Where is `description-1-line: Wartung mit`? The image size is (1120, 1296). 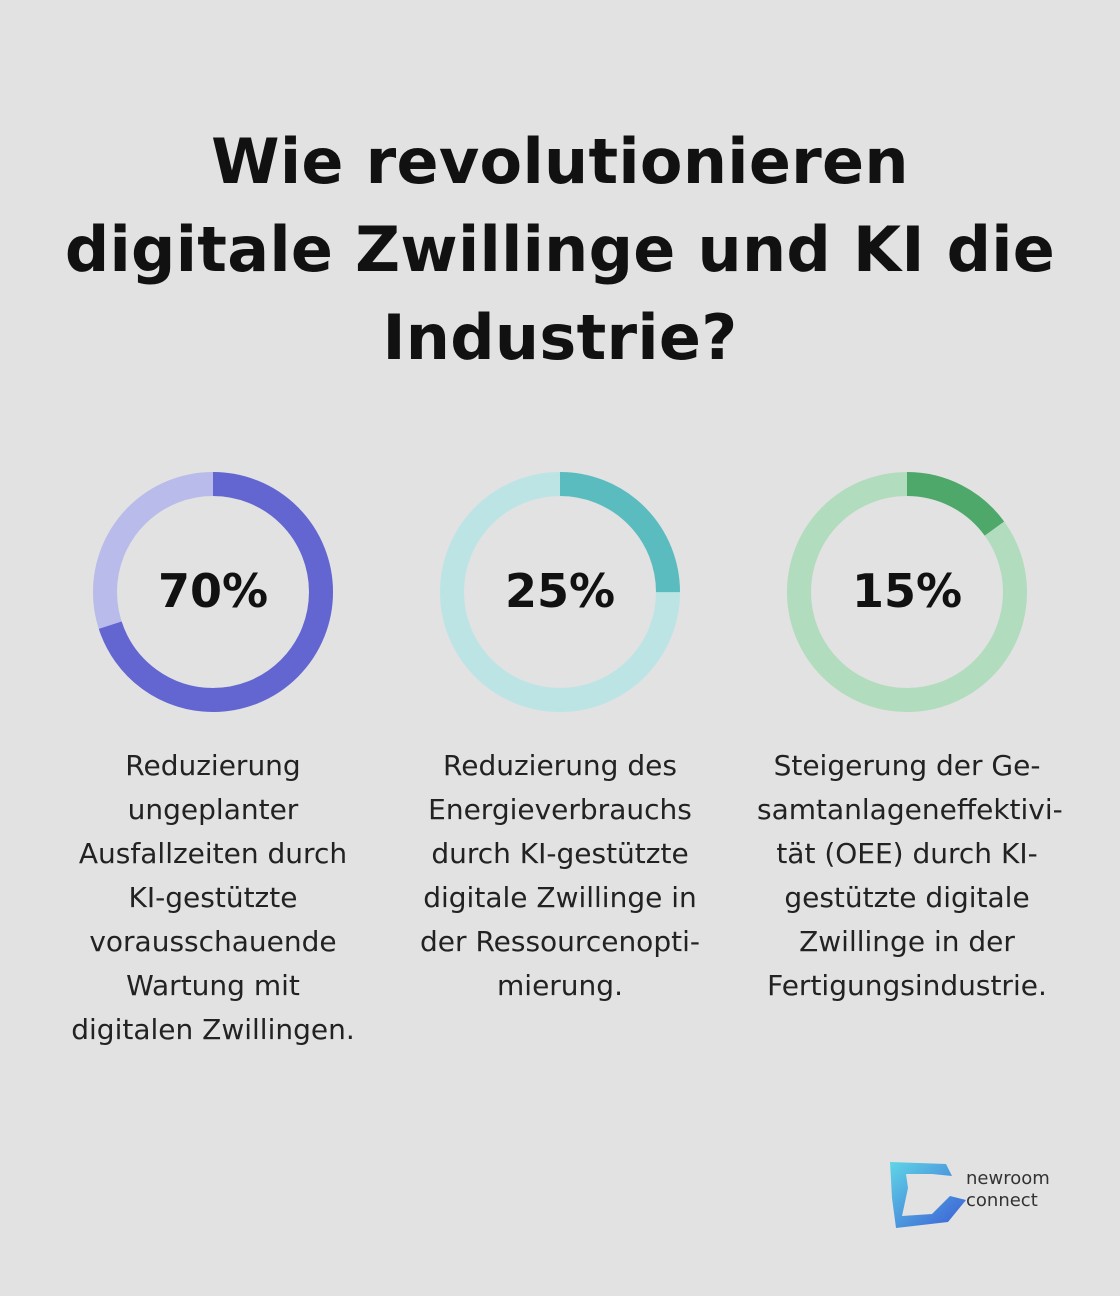 description-1-line: Wartung mit is located at coordinates (213, 985).